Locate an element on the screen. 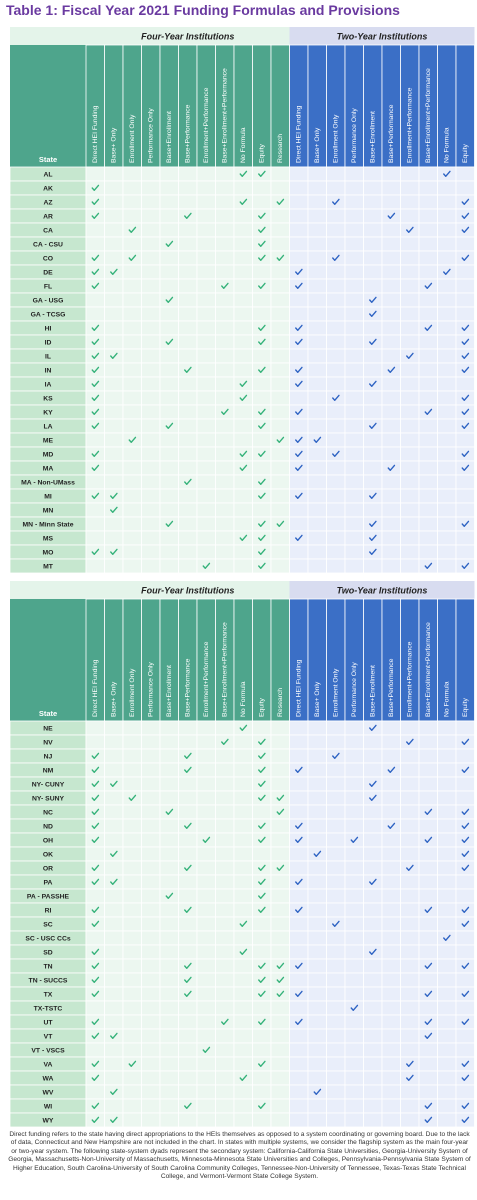  state-header-bg is located at coordinates (48, 660).